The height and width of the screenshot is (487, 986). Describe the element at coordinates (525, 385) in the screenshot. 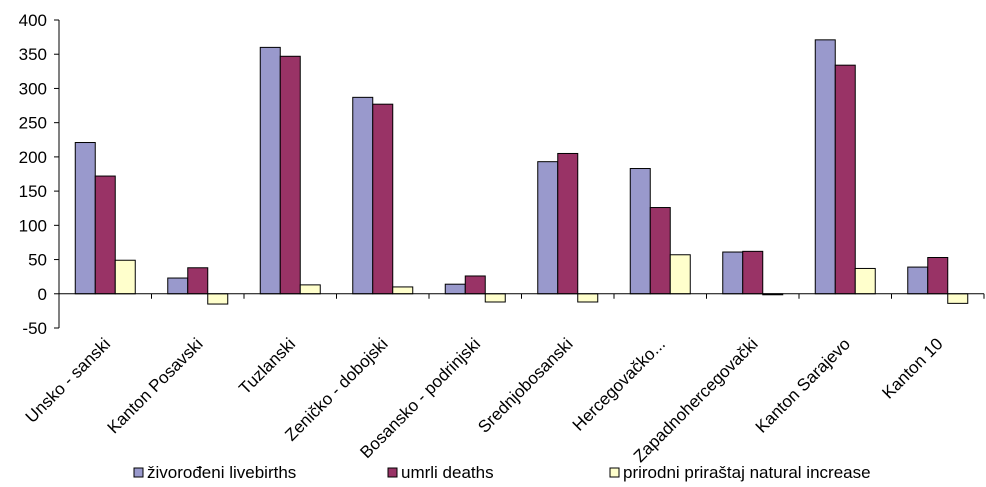

I see `x-tick-label: Srednjobosanski` at that location.